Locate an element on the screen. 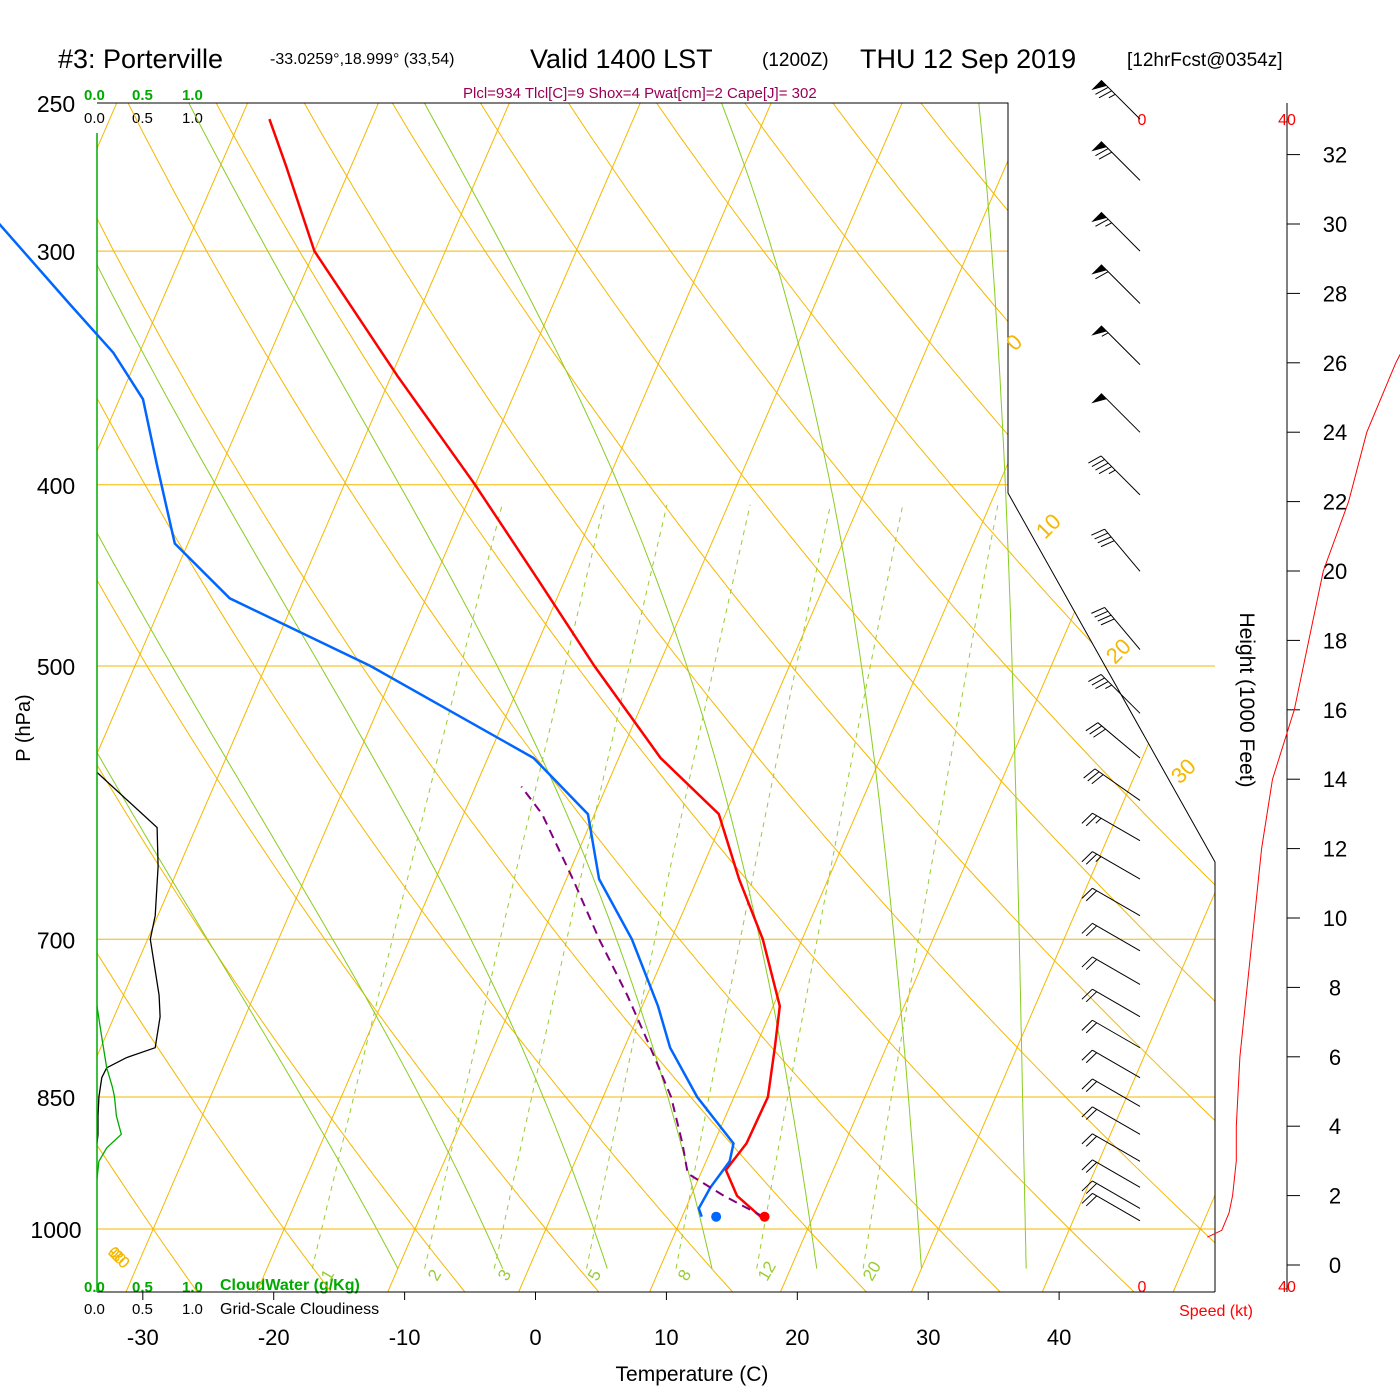 The height and width of the screenshot is (1400, 1400). dewpoint-surface-dot is located at coordinates (716, 1216).